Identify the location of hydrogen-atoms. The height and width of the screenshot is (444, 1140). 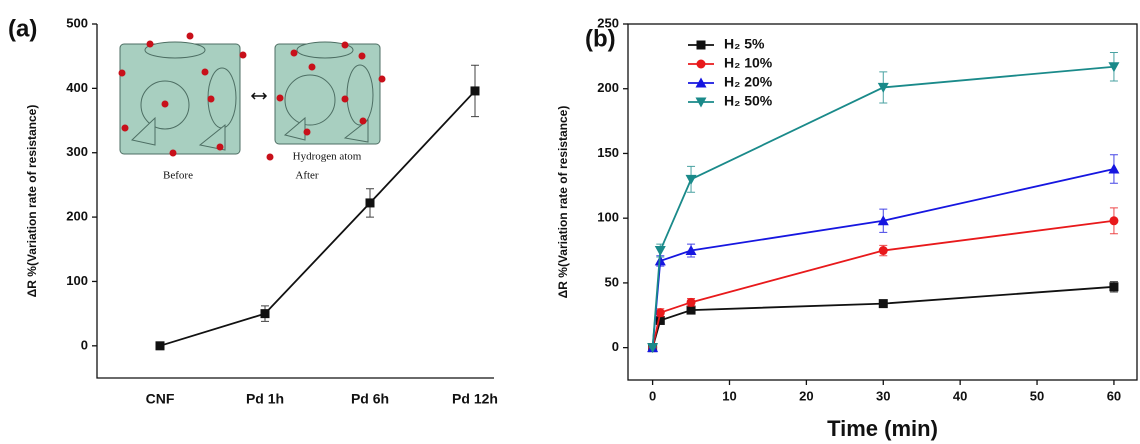
(252, 96).